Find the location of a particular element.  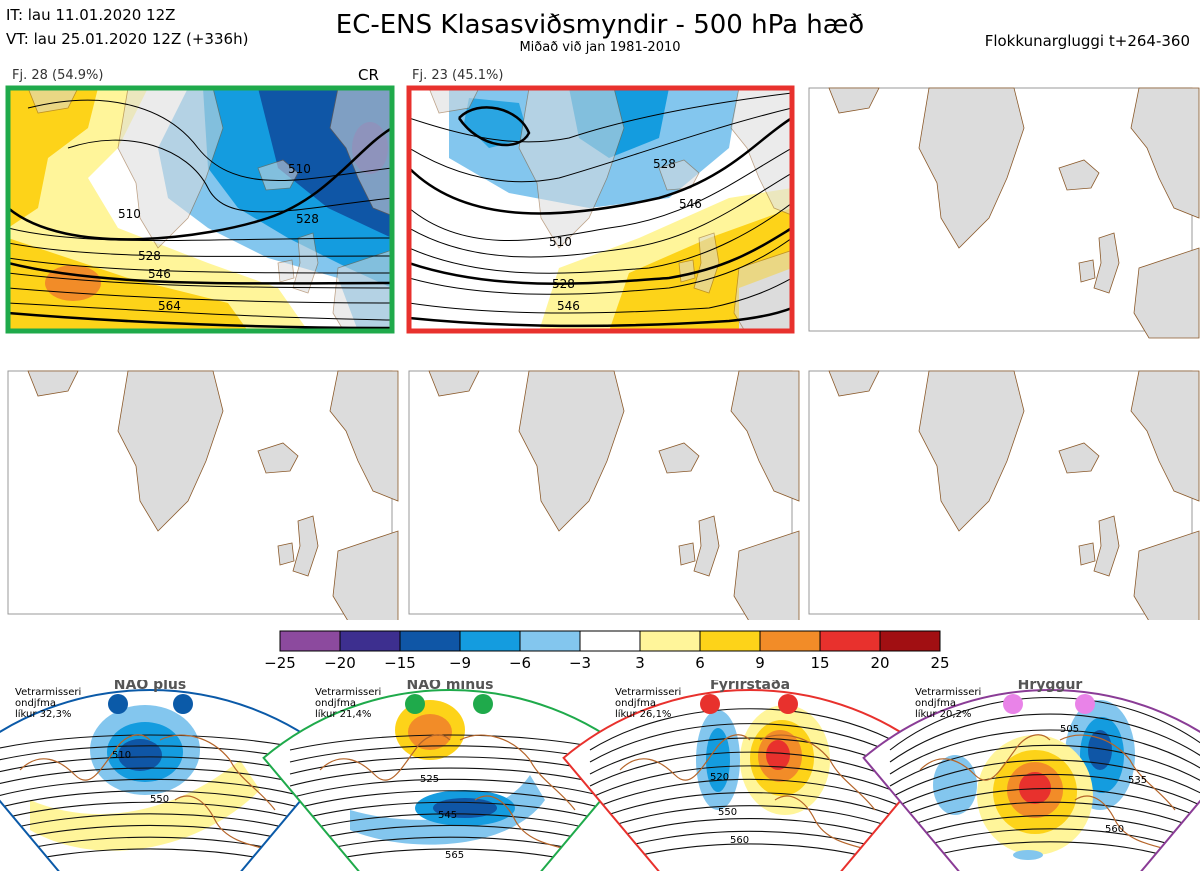

cluster-2-label: Fj. 23 (45.1%) is located at coordinates (458, 75).